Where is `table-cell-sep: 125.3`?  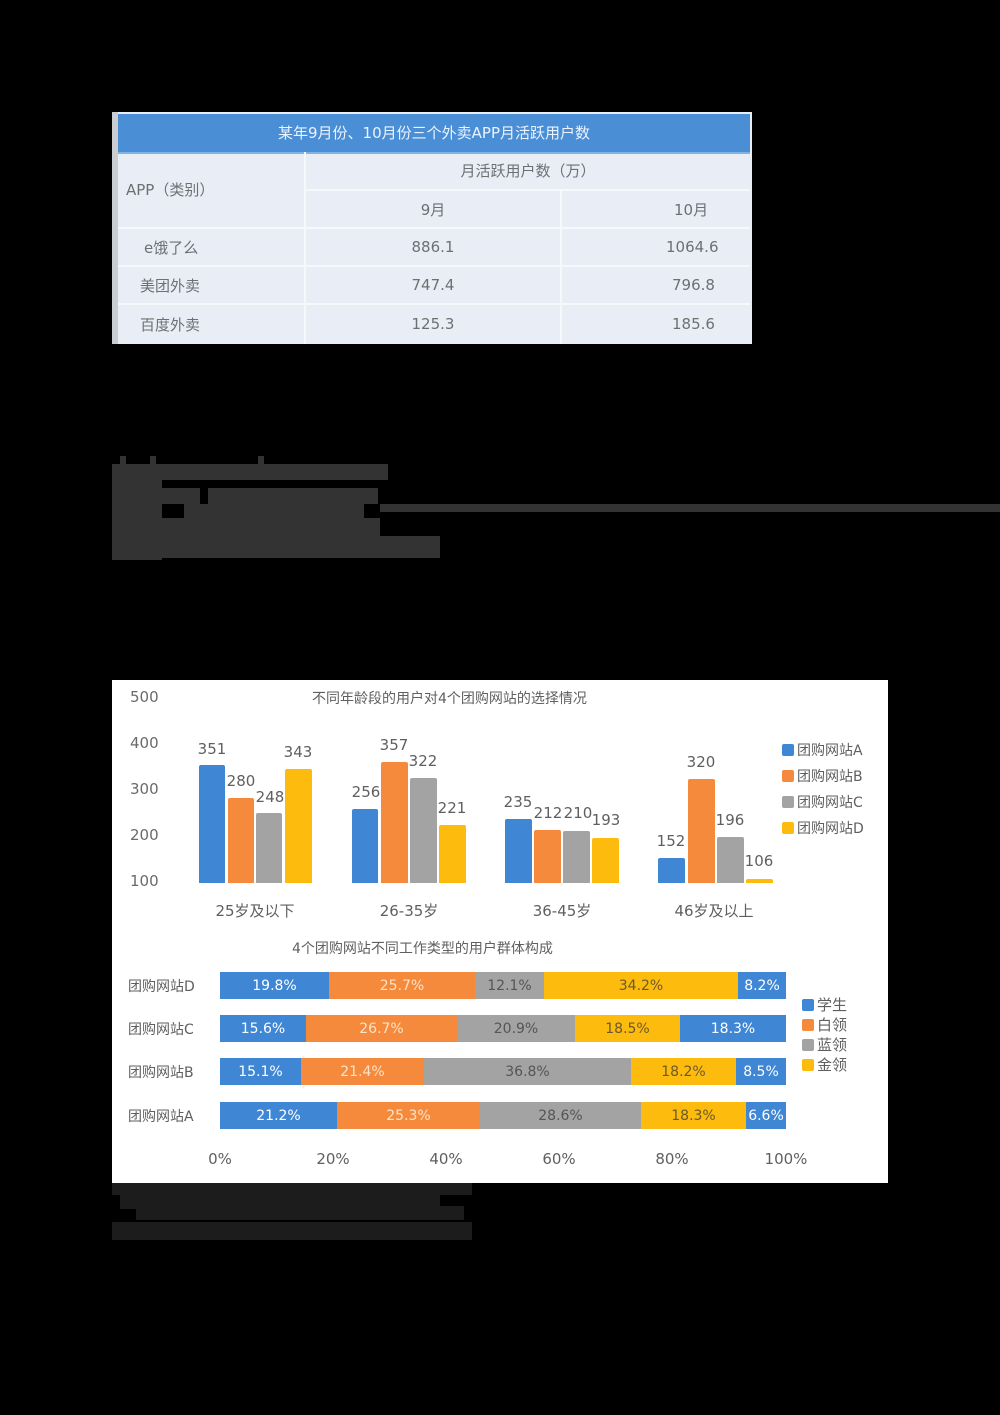 table-cell-sep: 125.3 is located at coordinates (433, 324).